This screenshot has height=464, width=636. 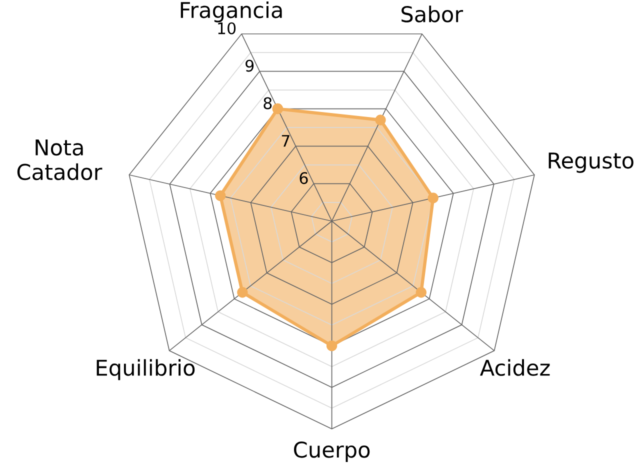 I want to click on y-tick-label: 9, so click(x=250, y=66).